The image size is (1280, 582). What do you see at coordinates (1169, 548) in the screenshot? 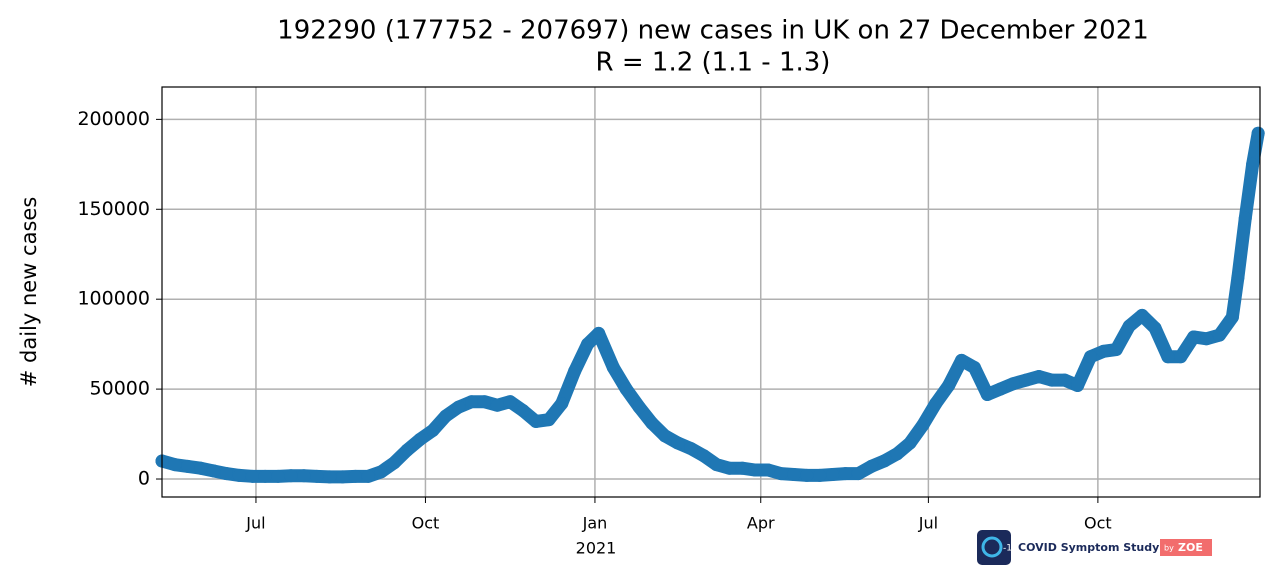
I see `logo-by: by` at bounding box center [1169, 548].